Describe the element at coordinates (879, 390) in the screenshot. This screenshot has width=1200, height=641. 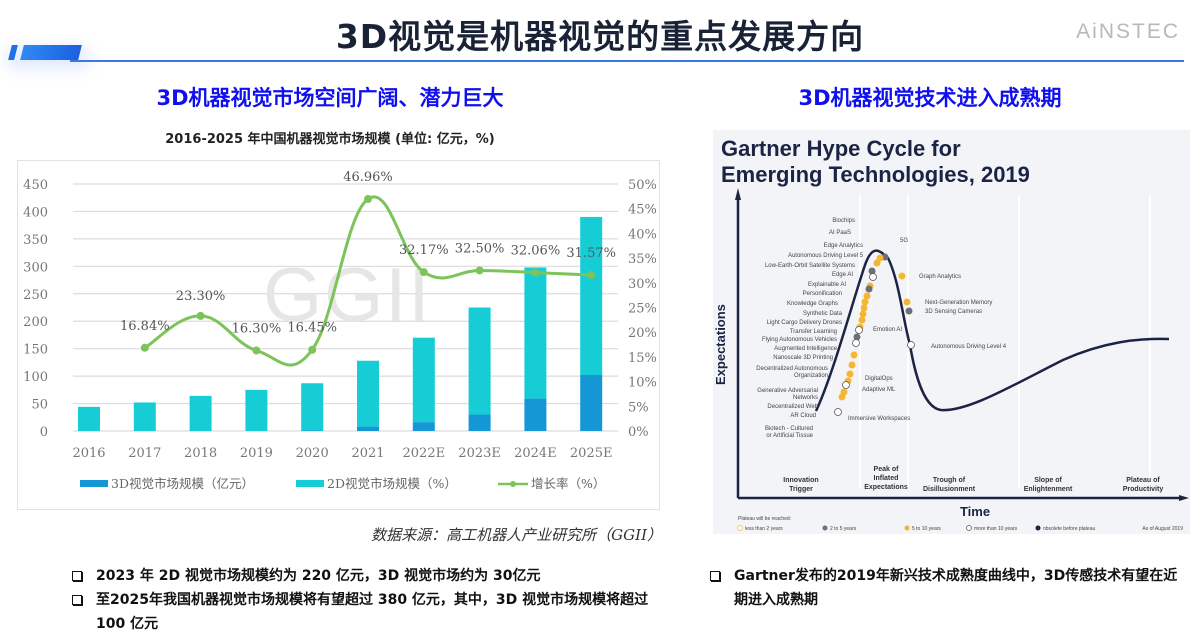
I see `svg-text: Adaptive ML` at that location.